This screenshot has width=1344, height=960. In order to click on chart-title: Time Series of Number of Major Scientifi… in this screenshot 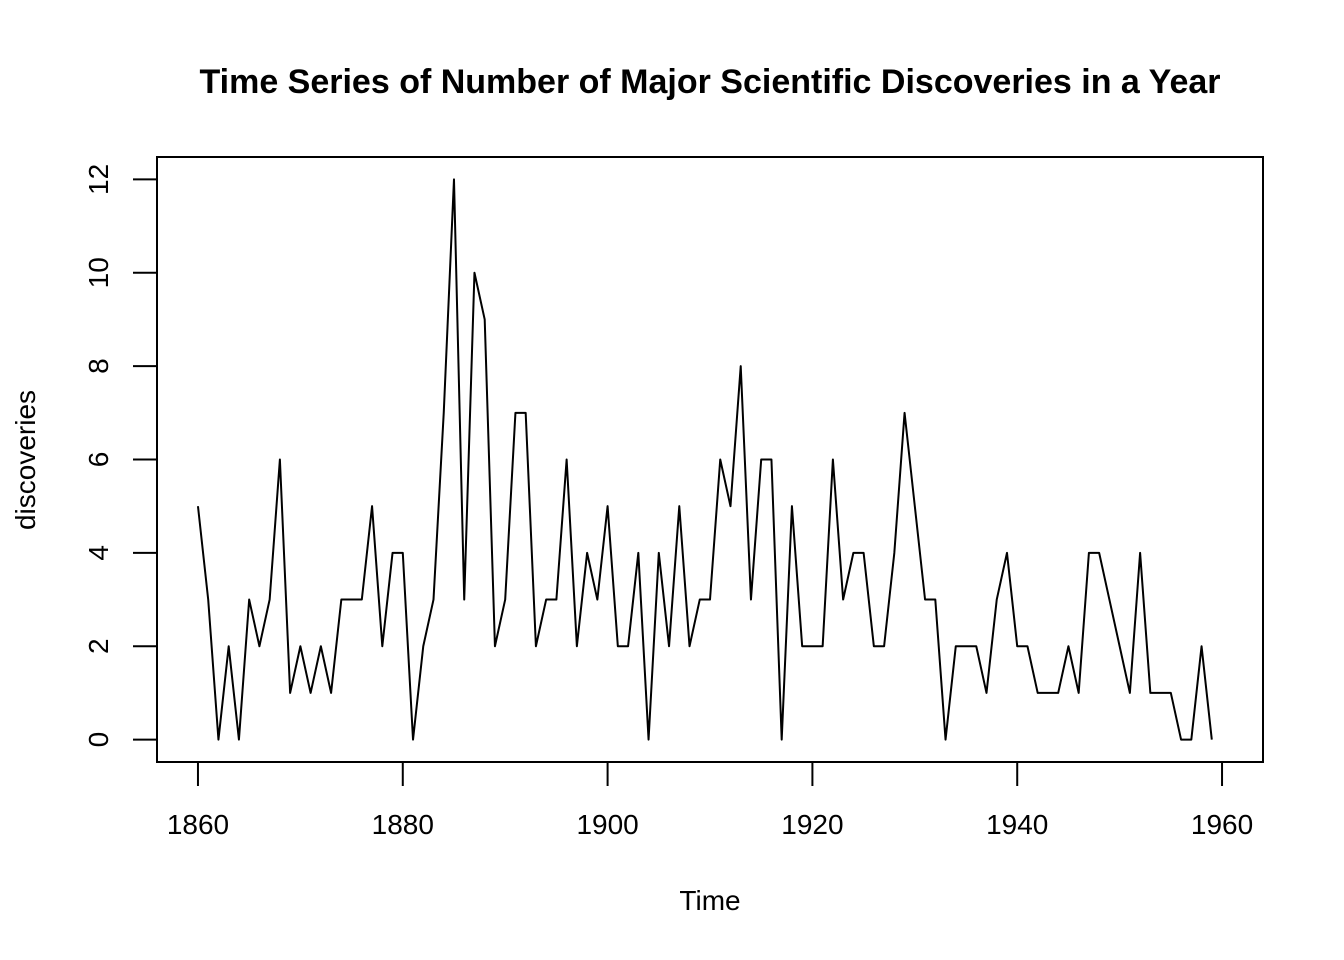, I will do `click(709, 82)`.